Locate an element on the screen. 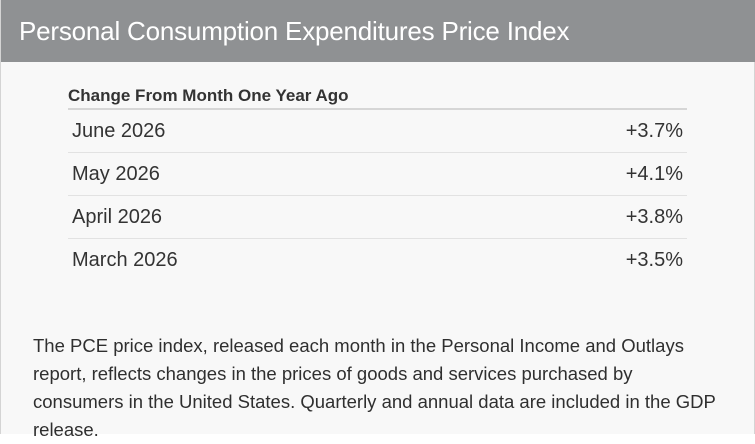  row-month: April 2026 is located at coordinates (117, 216).